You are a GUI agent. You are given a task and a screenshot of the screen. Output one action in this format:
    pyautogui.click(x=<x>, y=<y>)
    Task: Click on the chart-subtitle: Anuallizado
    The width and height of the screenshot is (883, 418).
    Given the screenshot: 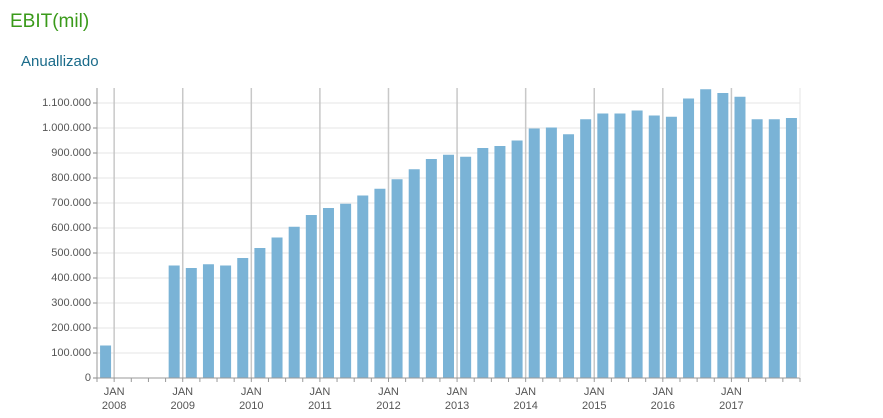 What is the action you would take?
    pyautogui.click(x=60, y=61)
    